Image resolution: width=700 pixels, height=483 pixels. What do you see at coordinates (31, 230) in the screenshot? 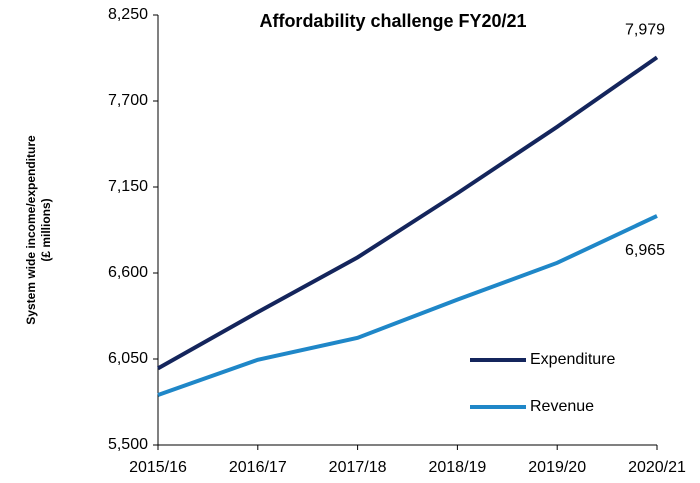
I see `y-axis-title: System wide income/expenditure` at bounding box center [31, 230].